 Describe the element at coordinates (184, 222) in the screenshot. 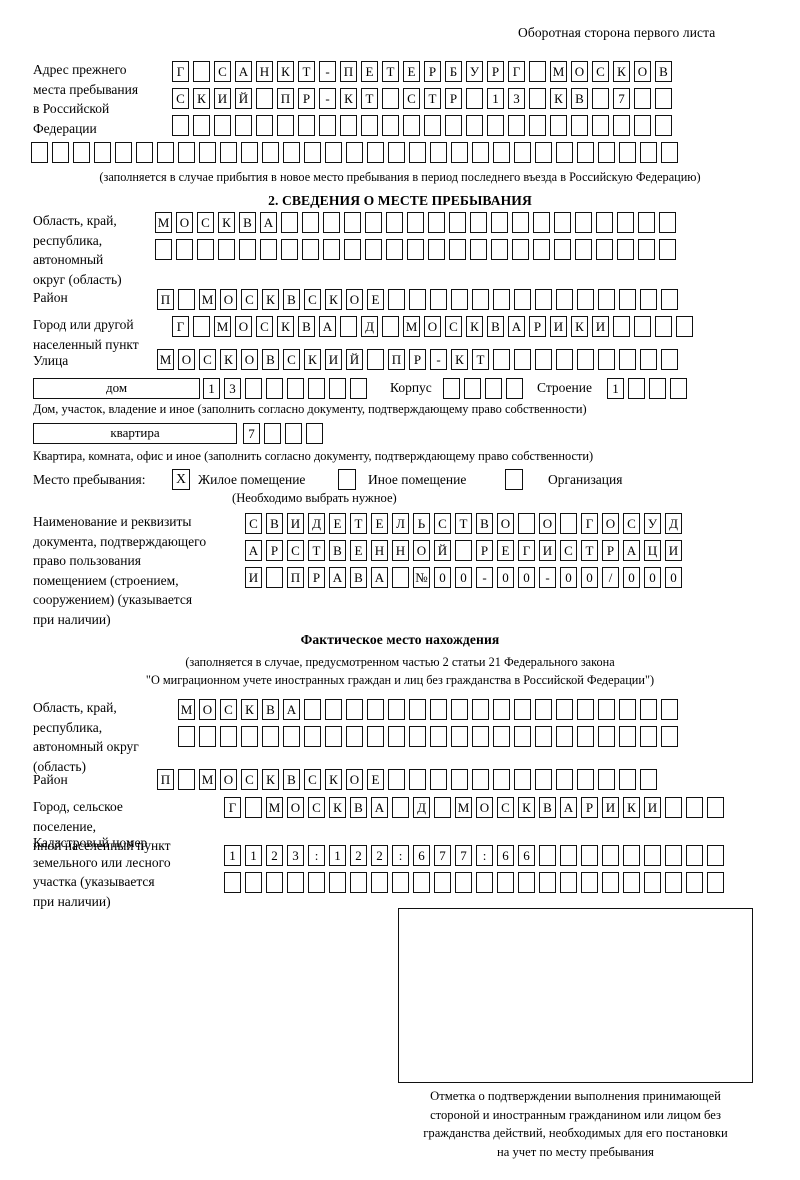

I see `s2-region-r1-cell-2: О` at that location.